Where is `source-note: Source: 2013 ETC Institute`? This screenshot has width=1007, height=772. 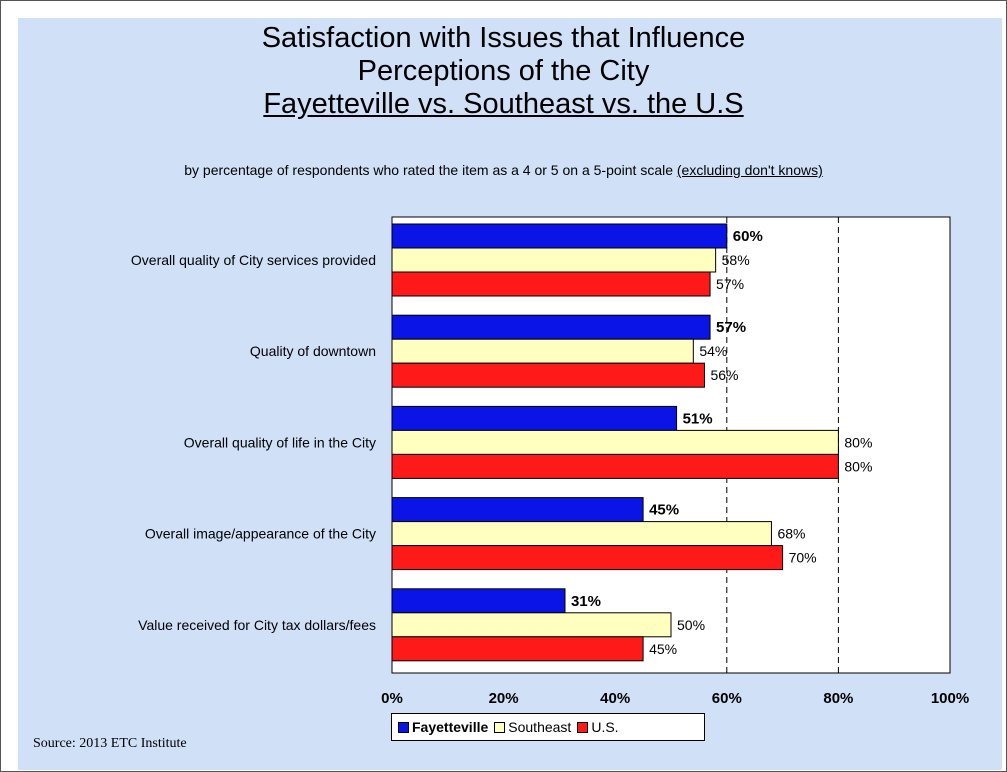
source-note: Source: 2013 ETC Institute is located at coordinates (110, 743).